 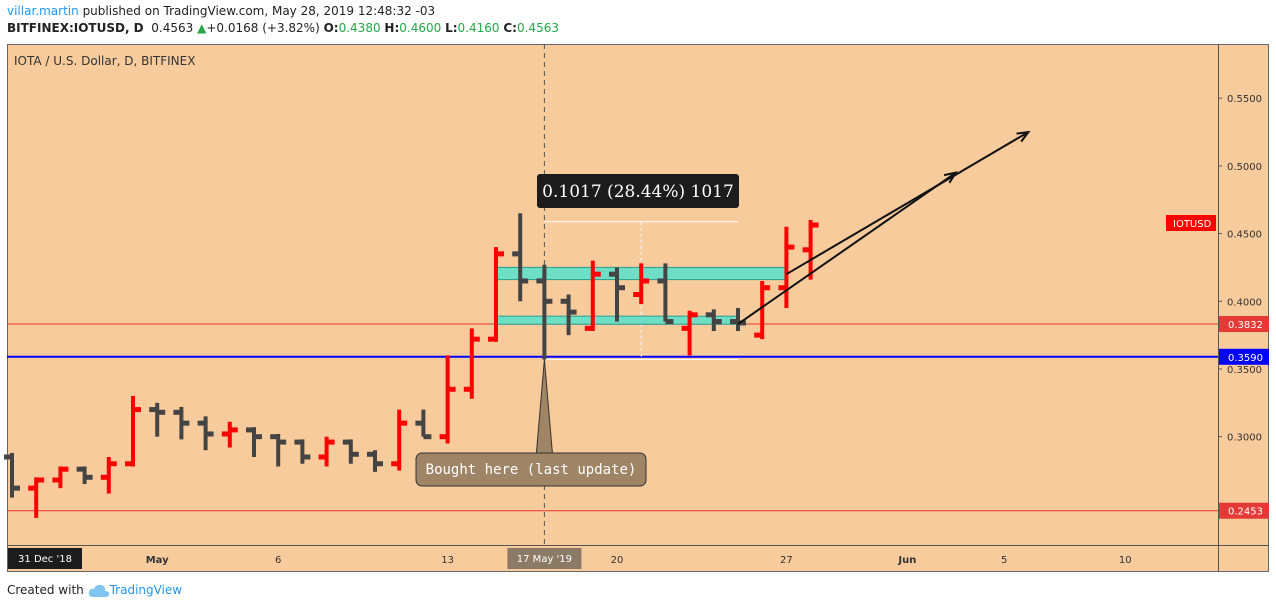 I want to click on high-label: H:, so click(x=392, y=28).